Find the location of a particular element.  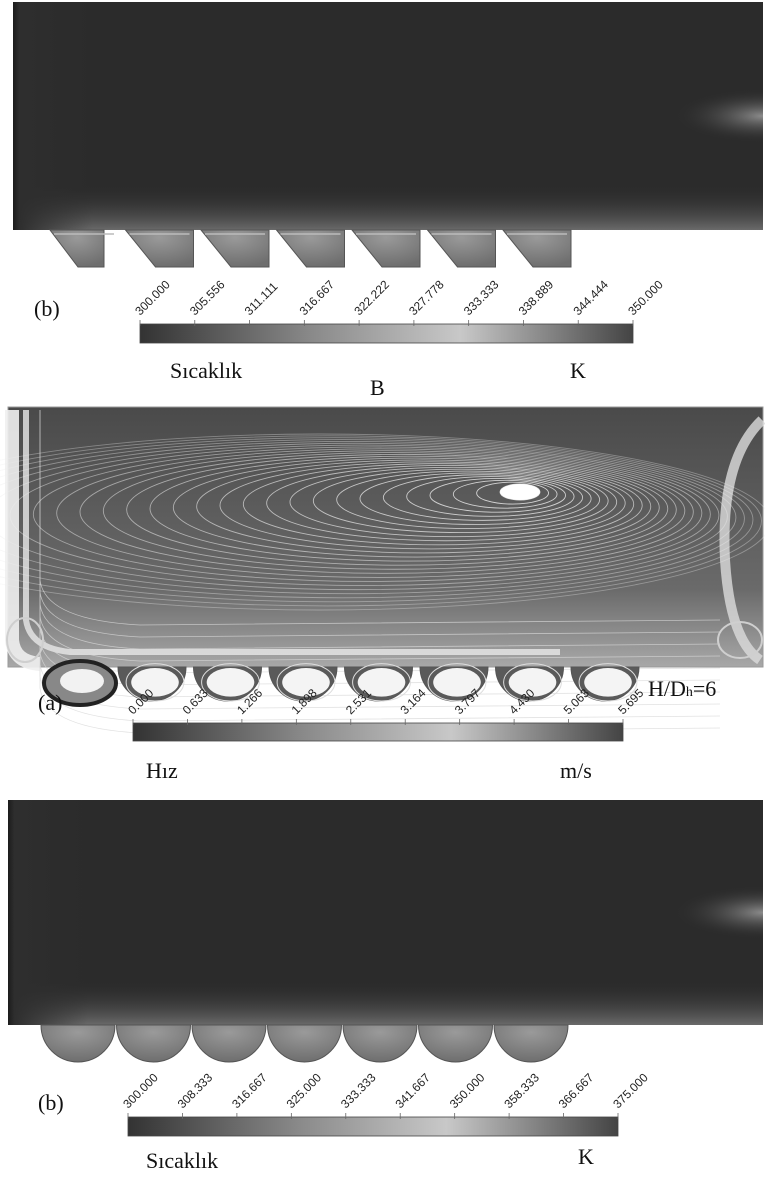

panel-mid-quantity: Hız is located at coordinates (162, 770).